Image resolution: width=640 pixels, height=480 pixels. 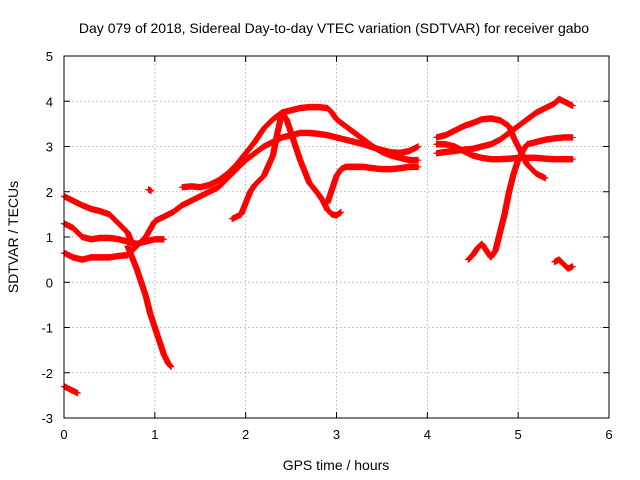 What do you see at coordinates (49, 282) in the screenshot?
I see `y-tick-label: 0` at bounding box center [49, 282].